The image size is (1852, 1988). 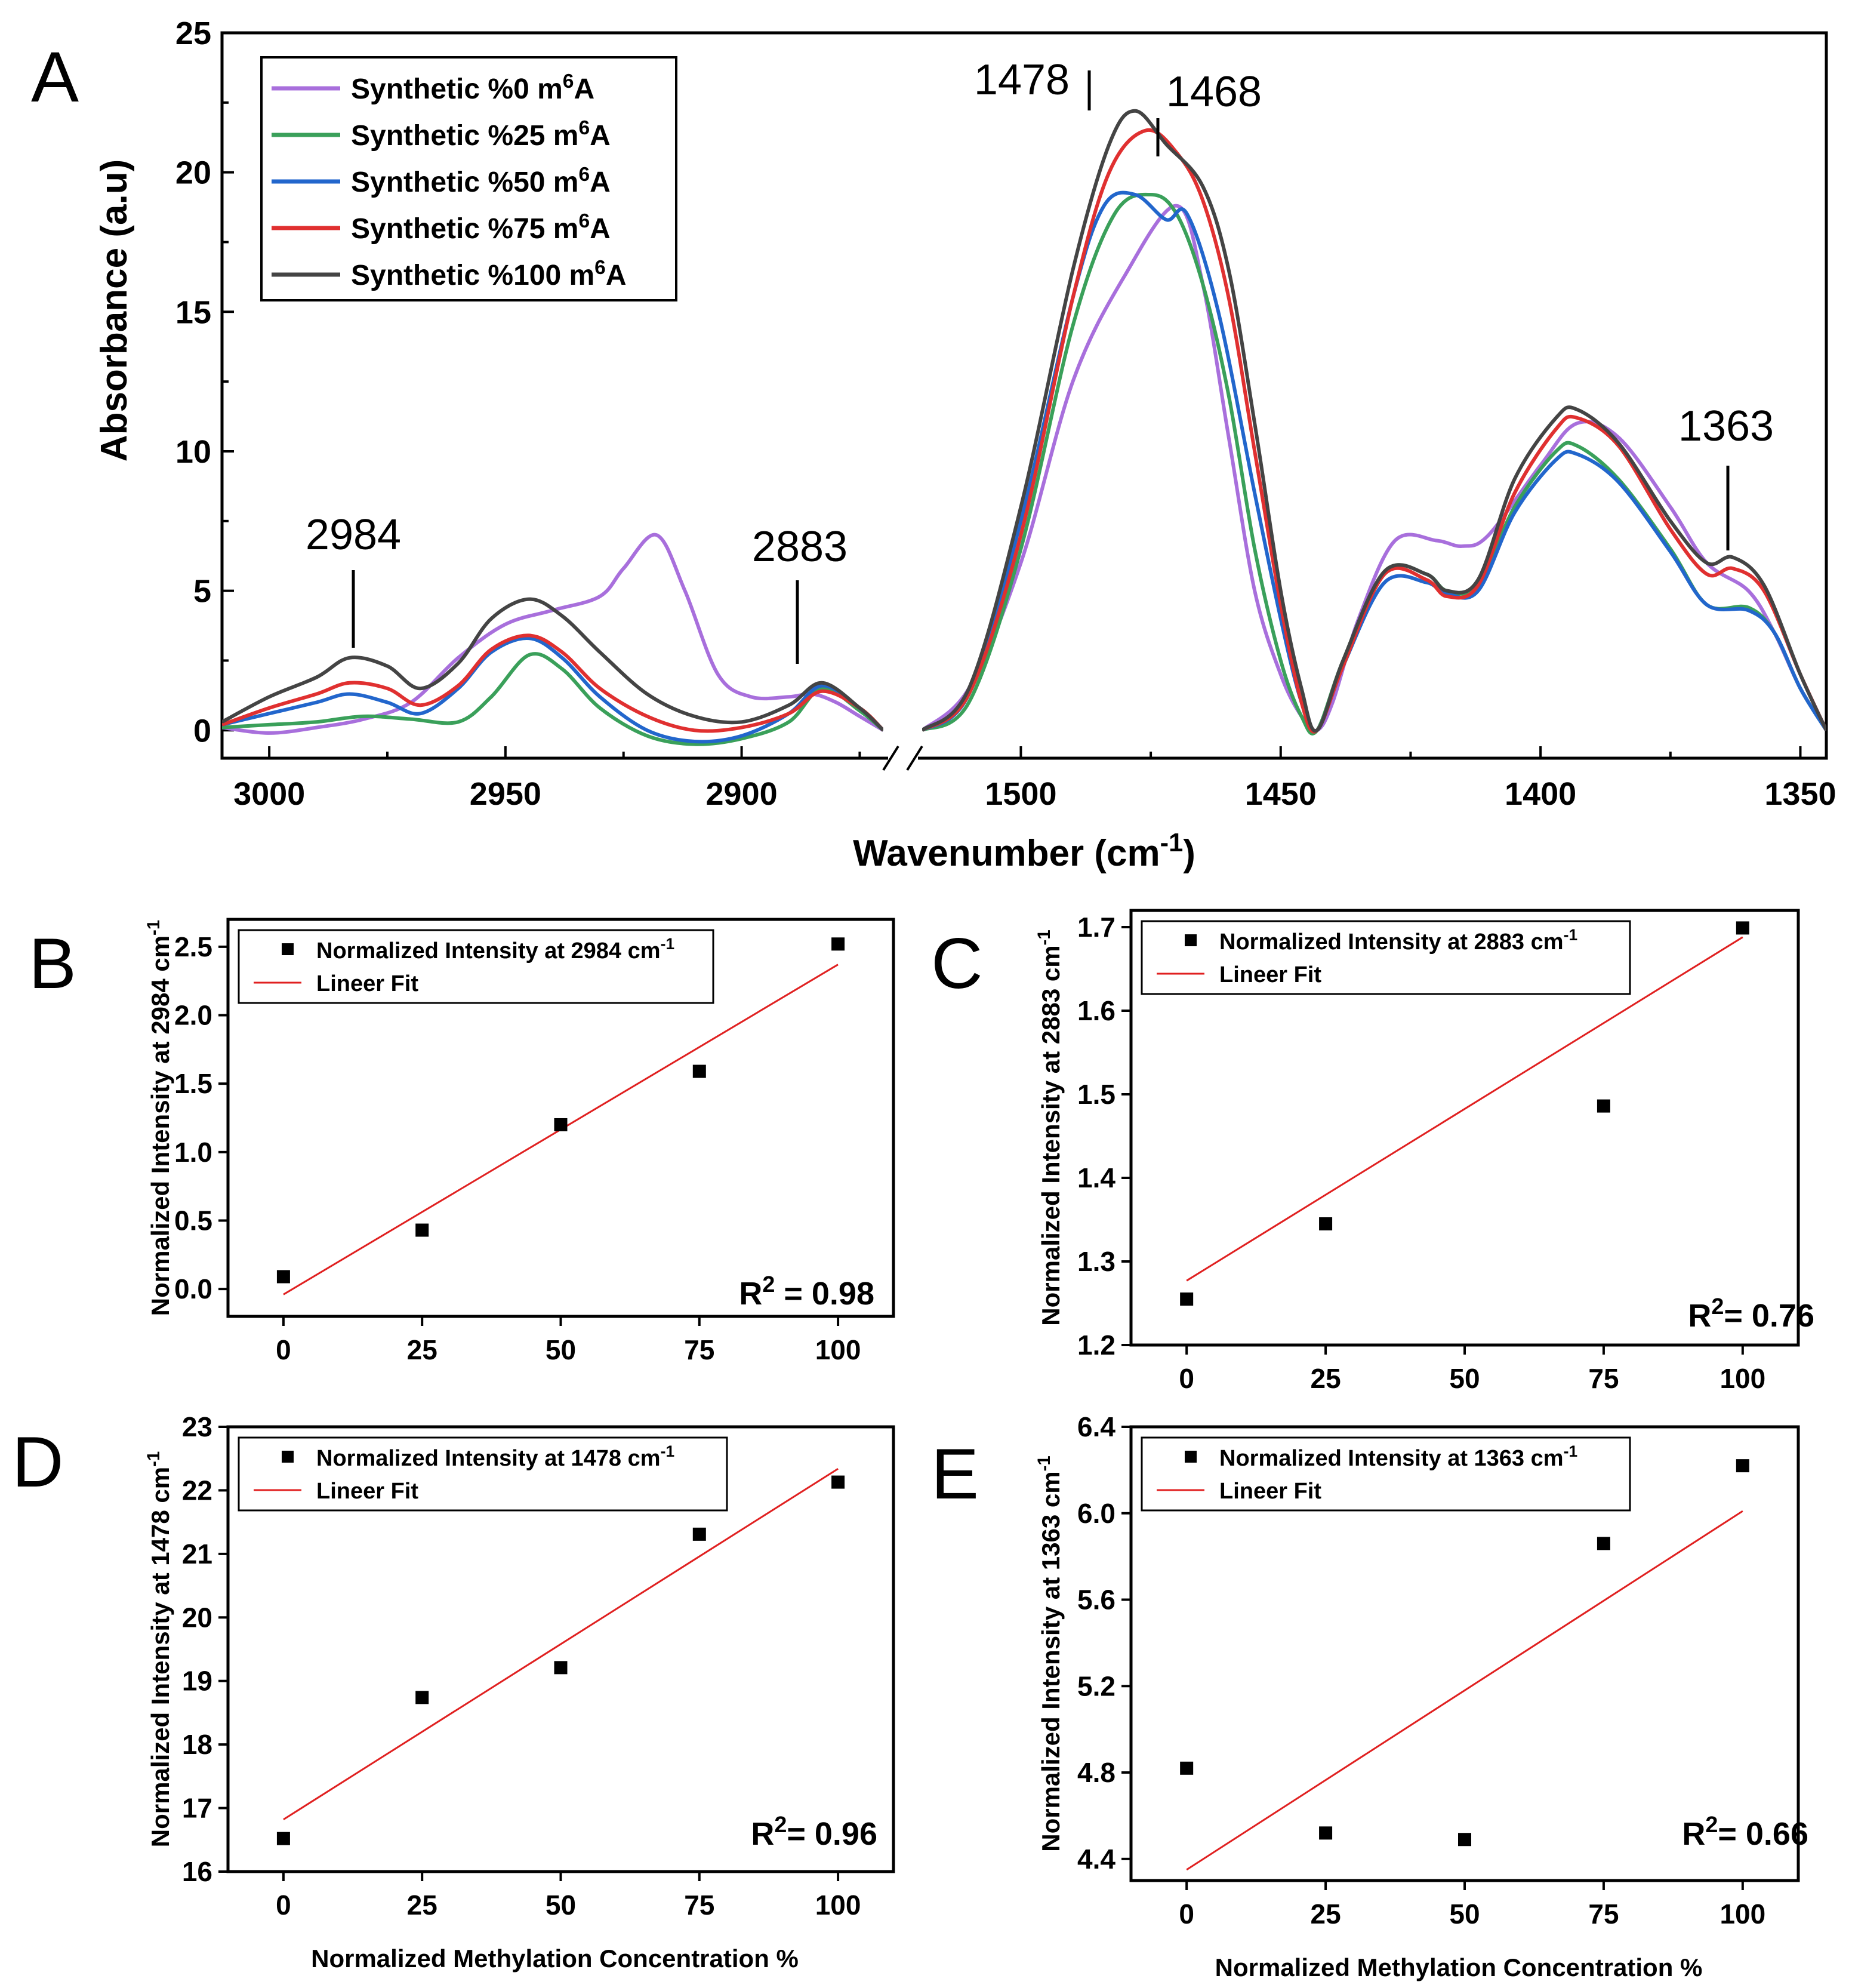 I want to click on y-axis-title: Normalized Intensity at 1478 cm-1, so click(x=159, y=1649).